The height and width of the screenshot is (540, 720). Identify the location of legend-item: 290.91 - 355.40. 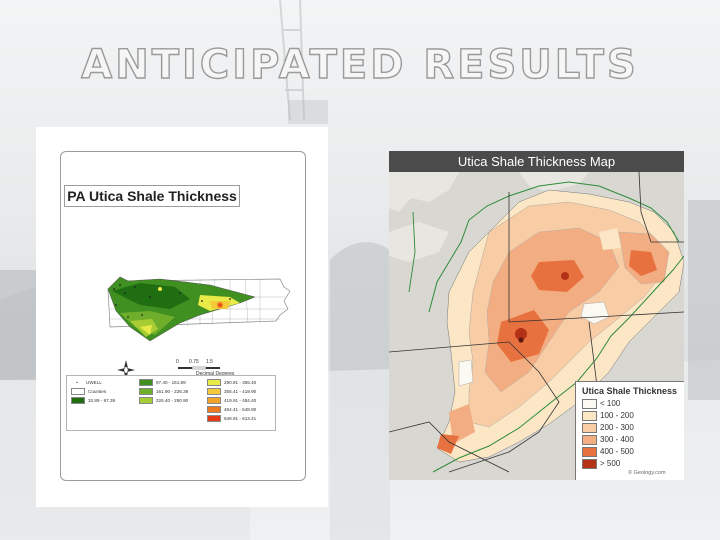
(232, 383).